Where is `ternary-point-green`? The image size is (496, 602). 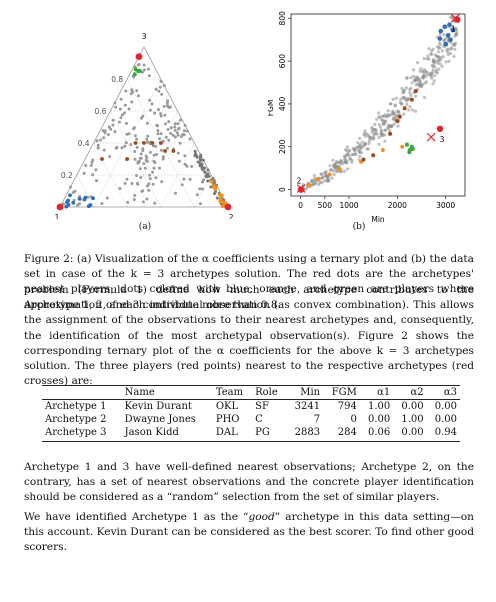
ternary-point-green is located at coordinates (134, 74).